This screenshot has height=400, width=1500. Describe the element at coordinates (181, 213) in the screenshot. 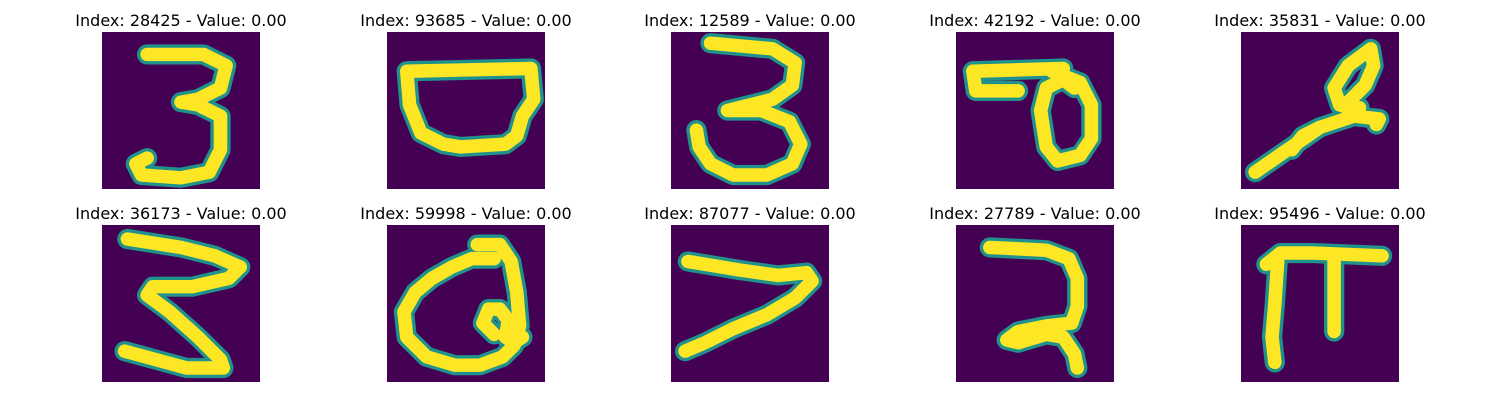

I see `panel-title: Index: 36173 - Value: 0.00` at that location.